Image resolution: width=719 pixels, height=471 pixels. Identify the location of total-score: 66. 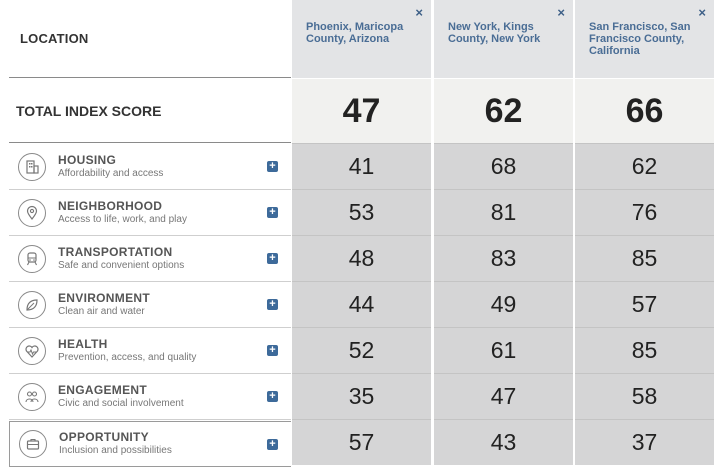
(644, 110).